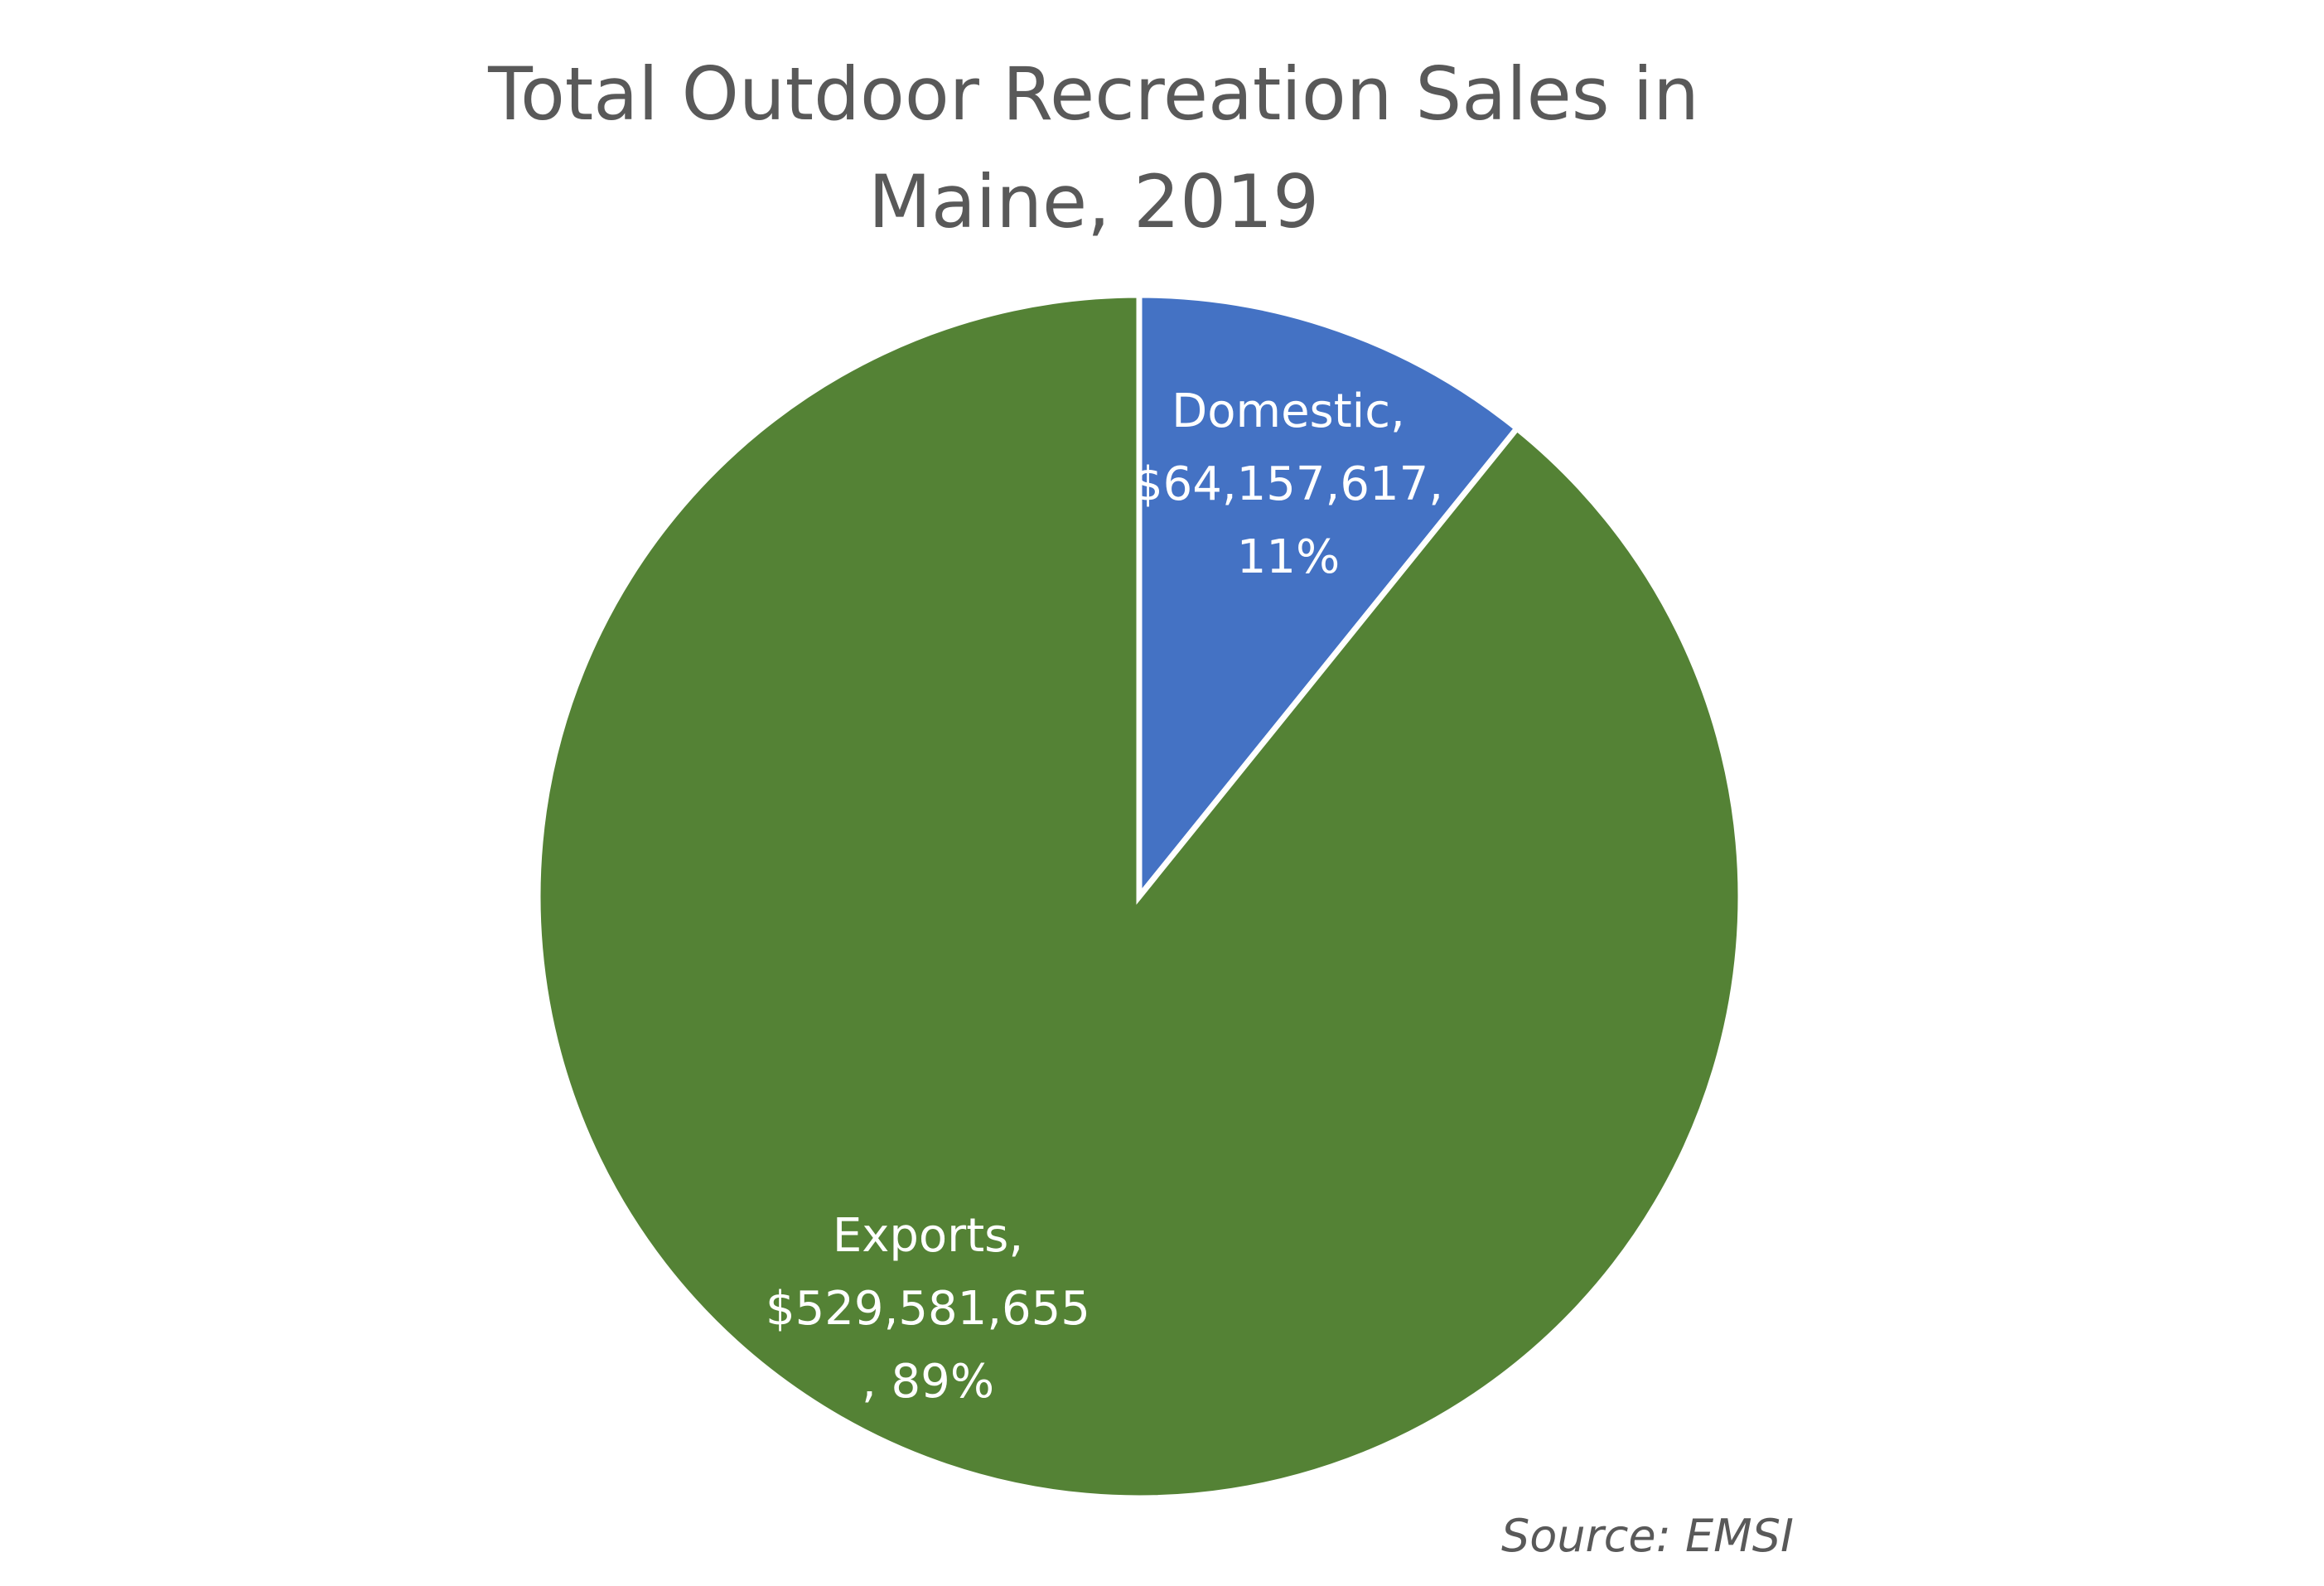  I want to click on data-label-line: $529,581,655, so click(928, 1309).